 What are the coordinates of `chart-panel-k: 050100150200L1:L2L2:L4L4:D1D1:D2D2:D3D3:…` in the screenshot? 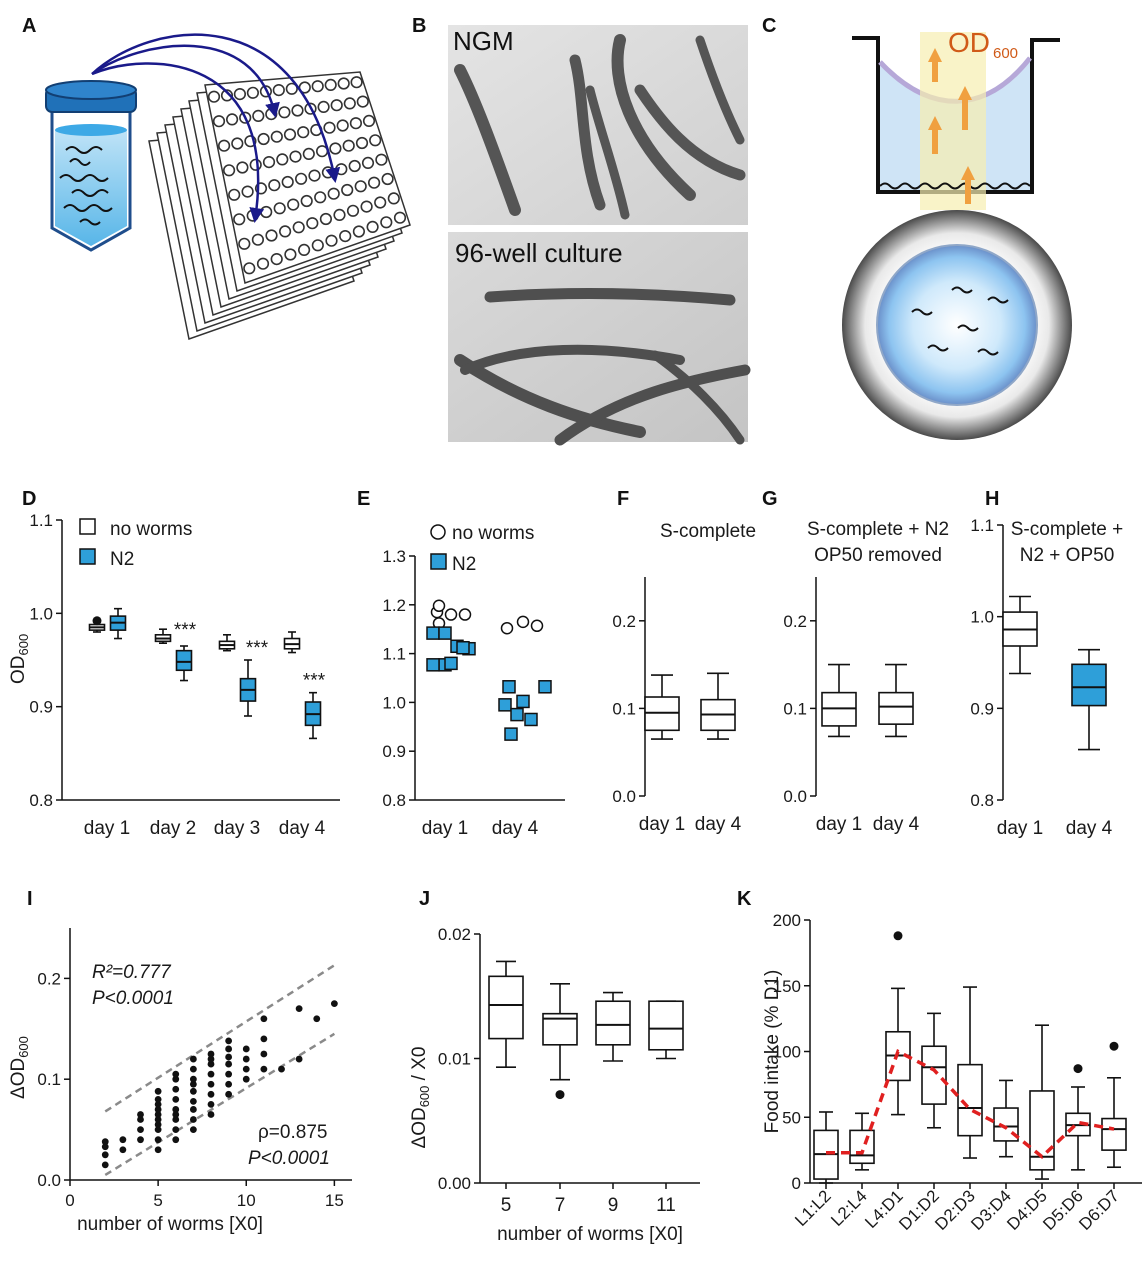 It's located at (952, 1072).